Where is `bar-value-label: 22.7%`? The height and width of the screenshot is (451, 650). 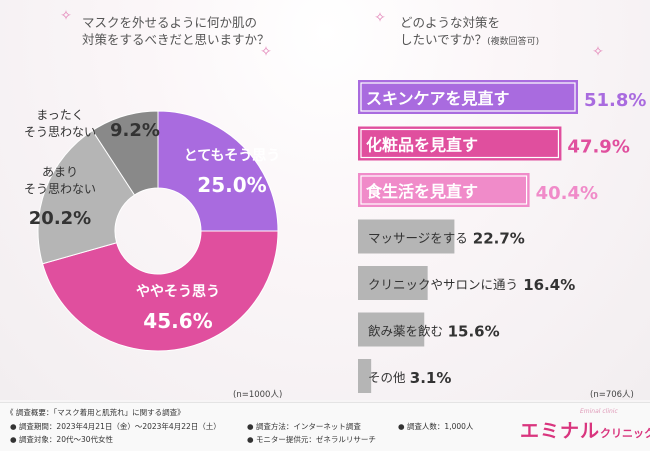 bar-value-label: 22.7% is located at coordinates (499, 239).